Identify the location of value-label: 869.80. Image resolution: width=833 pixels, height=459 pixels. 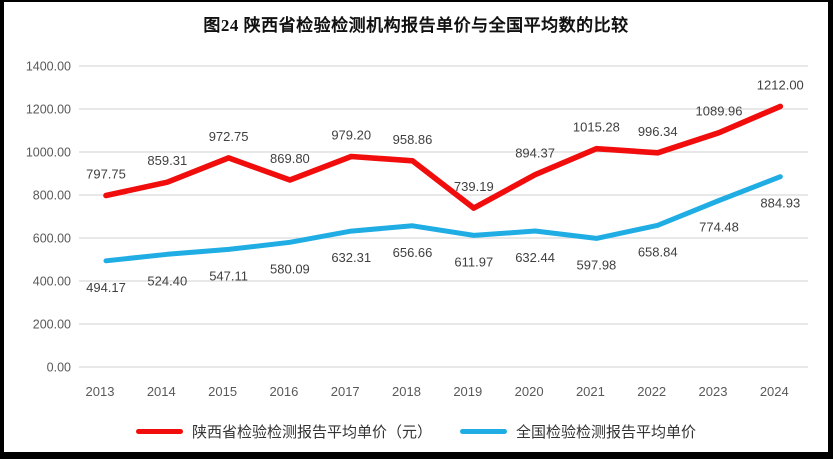
(290, 158).